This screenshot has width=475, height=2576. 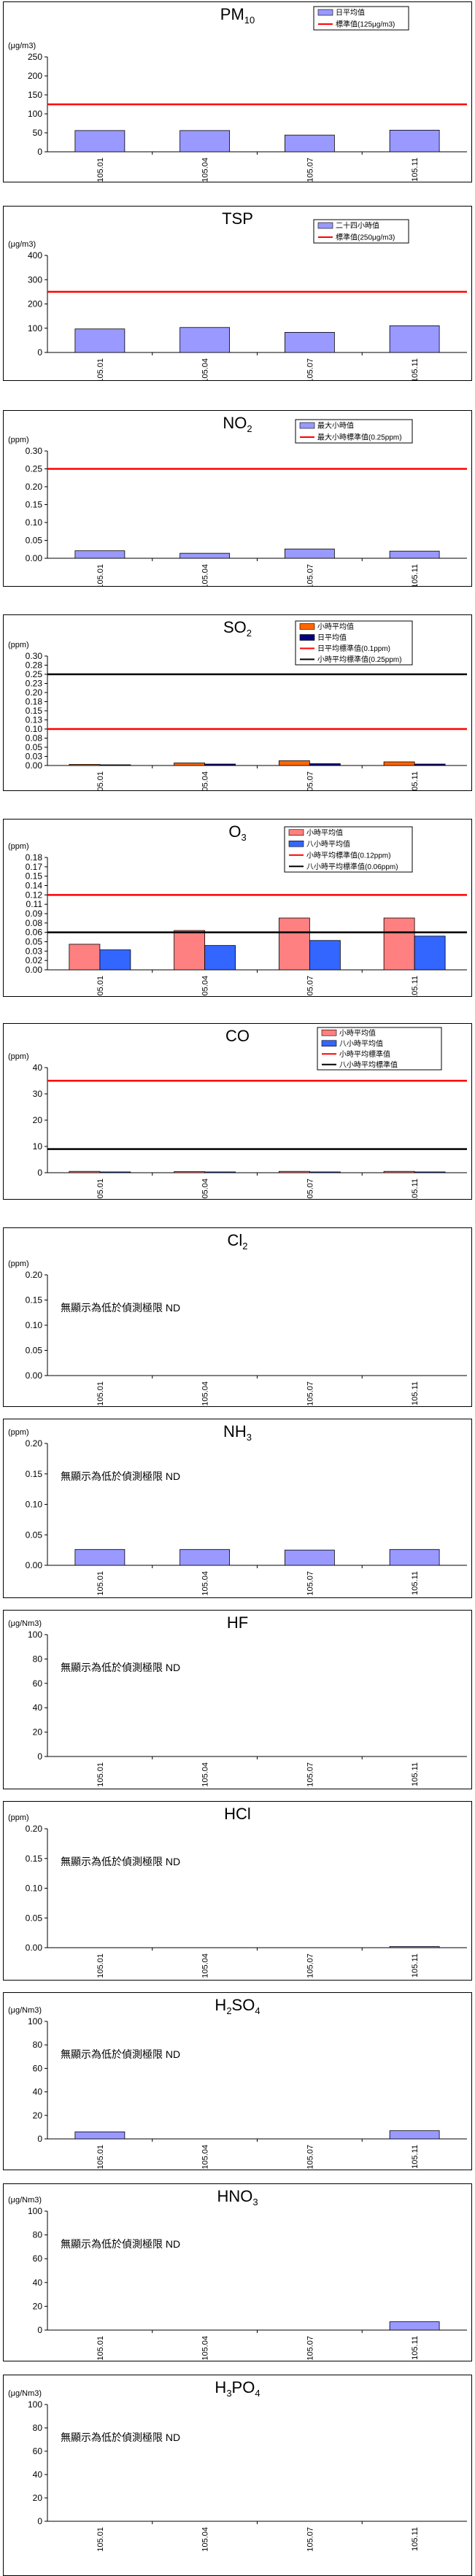 What do you see at coordinates (399, 944) in the screenshot?
I see `bar-o3-s0-c3` at bounding box center [399, 944].